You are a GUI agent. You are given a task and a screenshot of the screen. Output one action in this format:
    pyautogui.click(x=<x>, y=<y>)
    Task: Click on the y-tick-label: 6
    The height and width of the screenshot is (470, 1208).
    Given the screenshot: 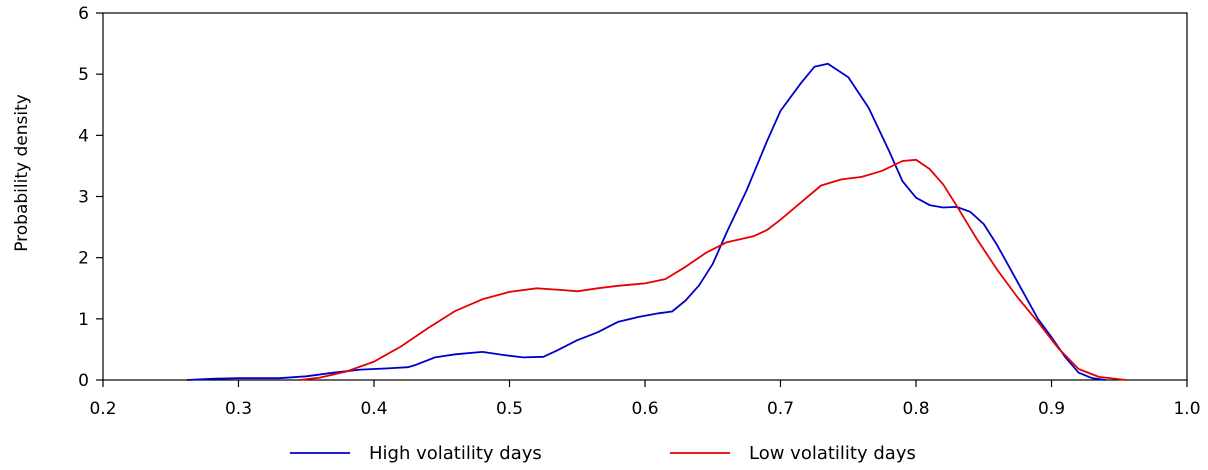 What is the action you would take?
    pyautogui.click(x=83, y=14)
    